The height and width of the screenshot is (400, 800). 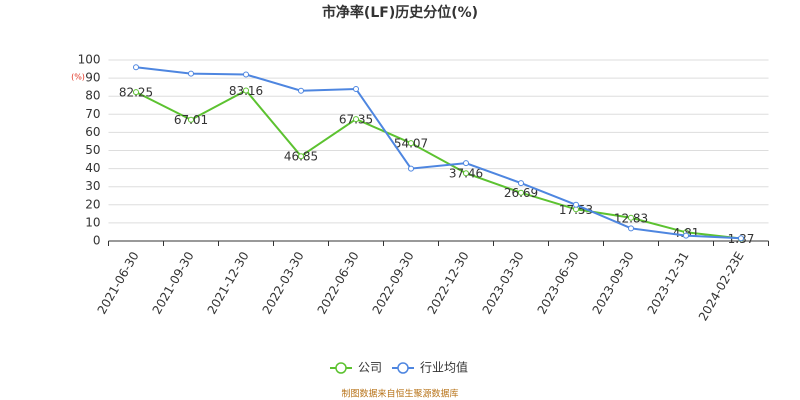 I want to click on data-label: 46.85, so click(x=301, y=157).